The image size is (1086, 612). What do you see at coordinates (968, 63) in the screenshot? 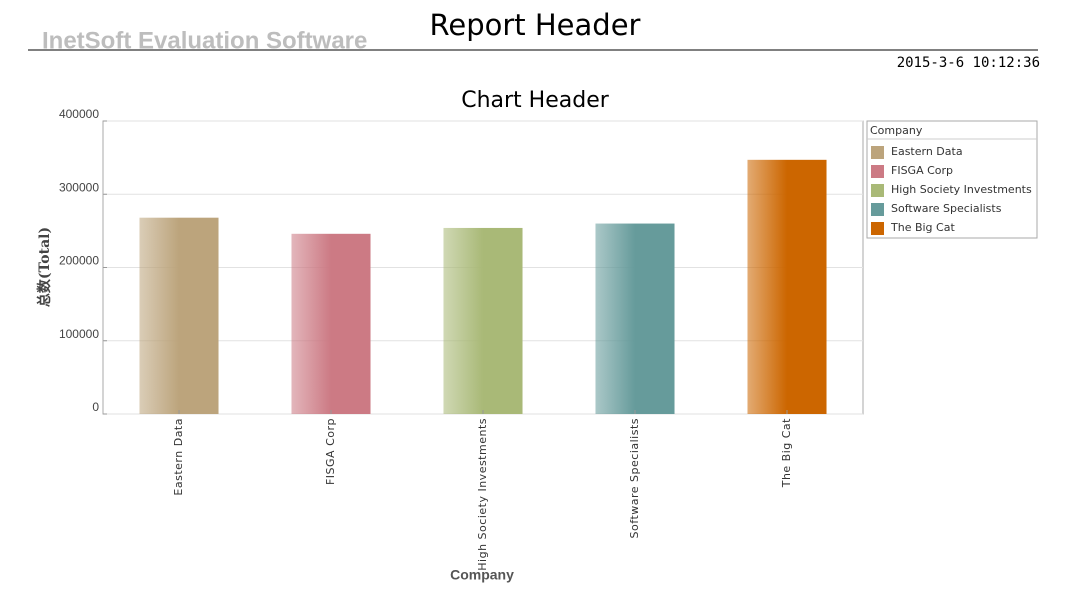
I see `timestamp: 2015-3-6 10:12:36` at bounding box center [968, 63].